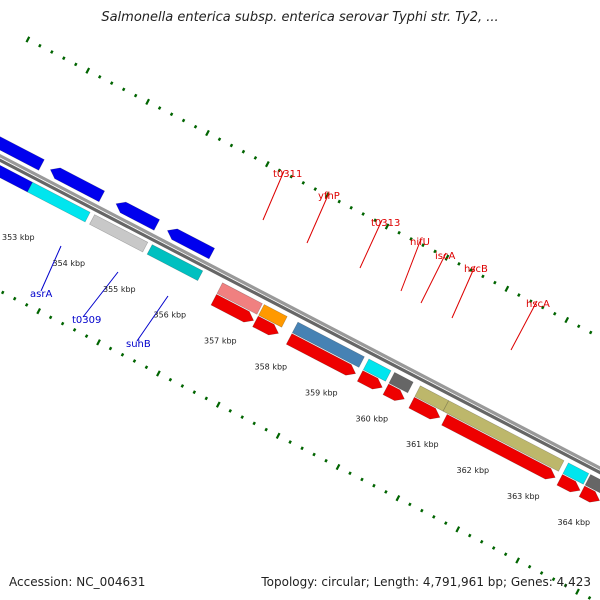 The image size is (600, 600). I want to click on gene-label: hscA, so click(538, 304).